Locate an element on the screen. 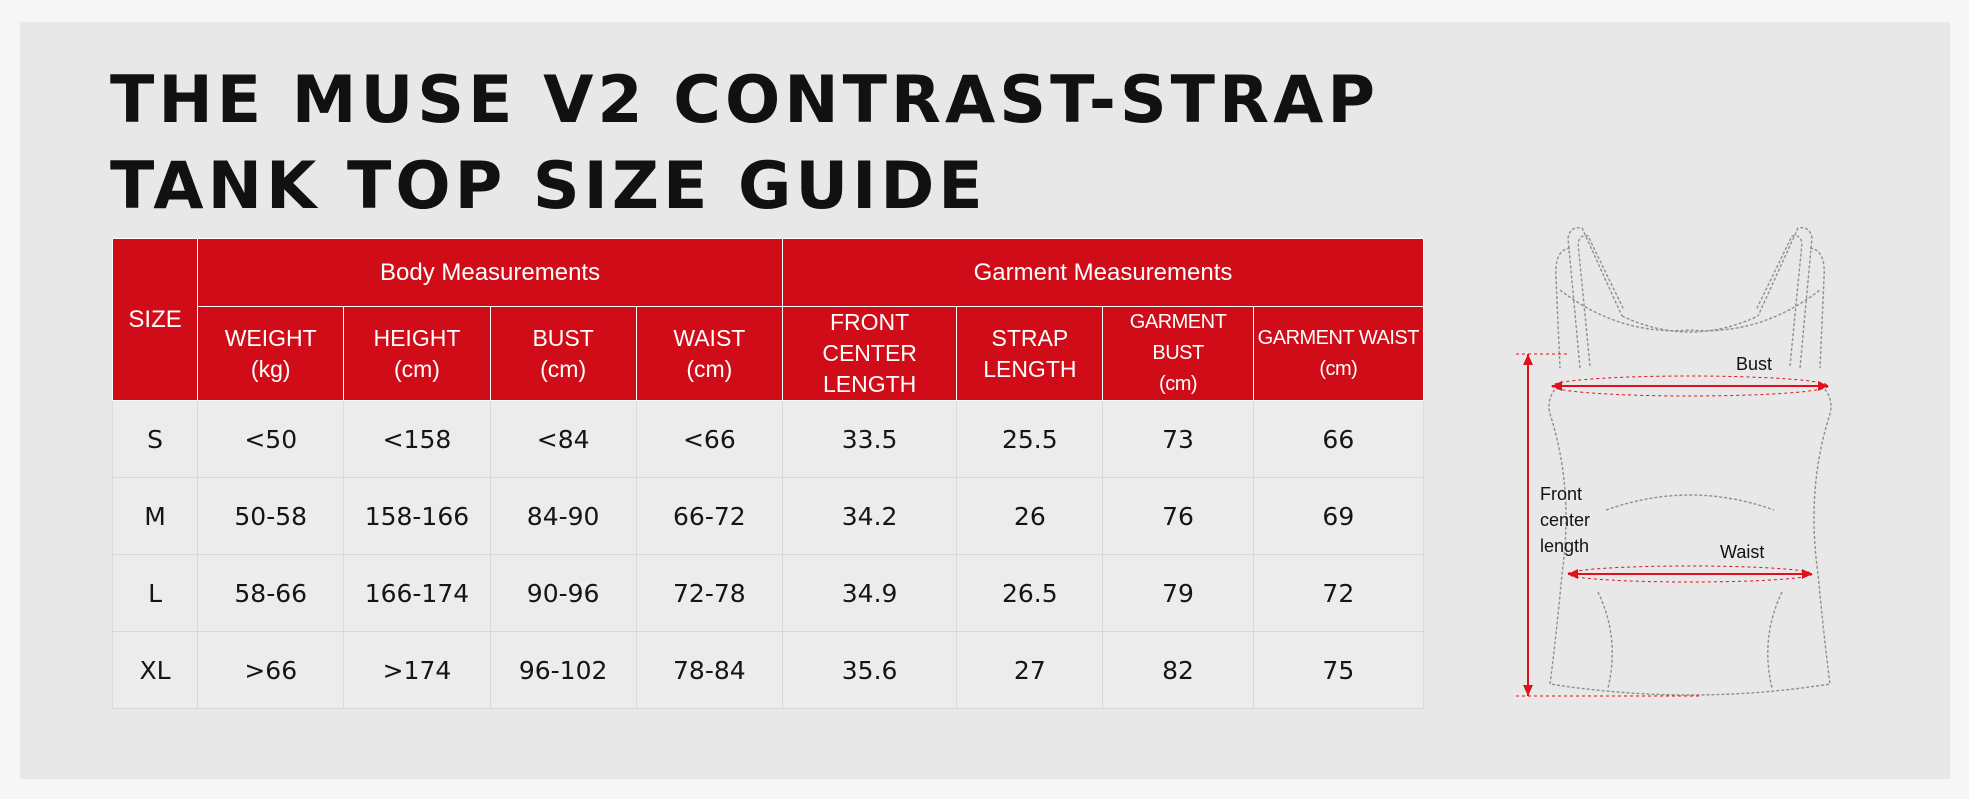 This screenshot has height=799, width=1969. front-center-length-label-line-1: Front is located at coordinates (1561, 494).